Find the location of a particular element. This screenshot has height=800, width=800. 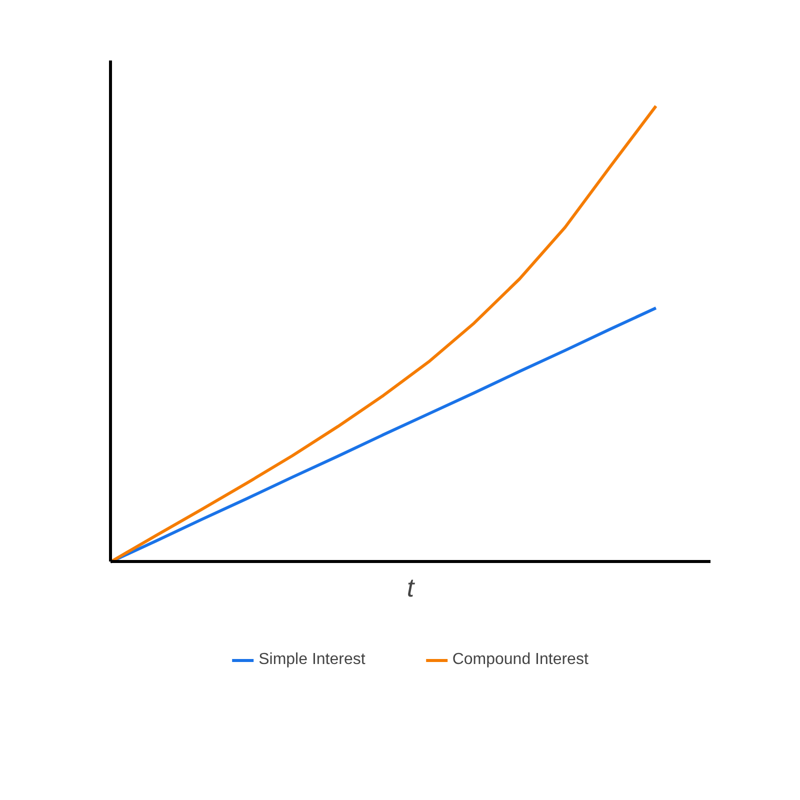

legend-label: Compound Interest is located at coordinates (520, 660).